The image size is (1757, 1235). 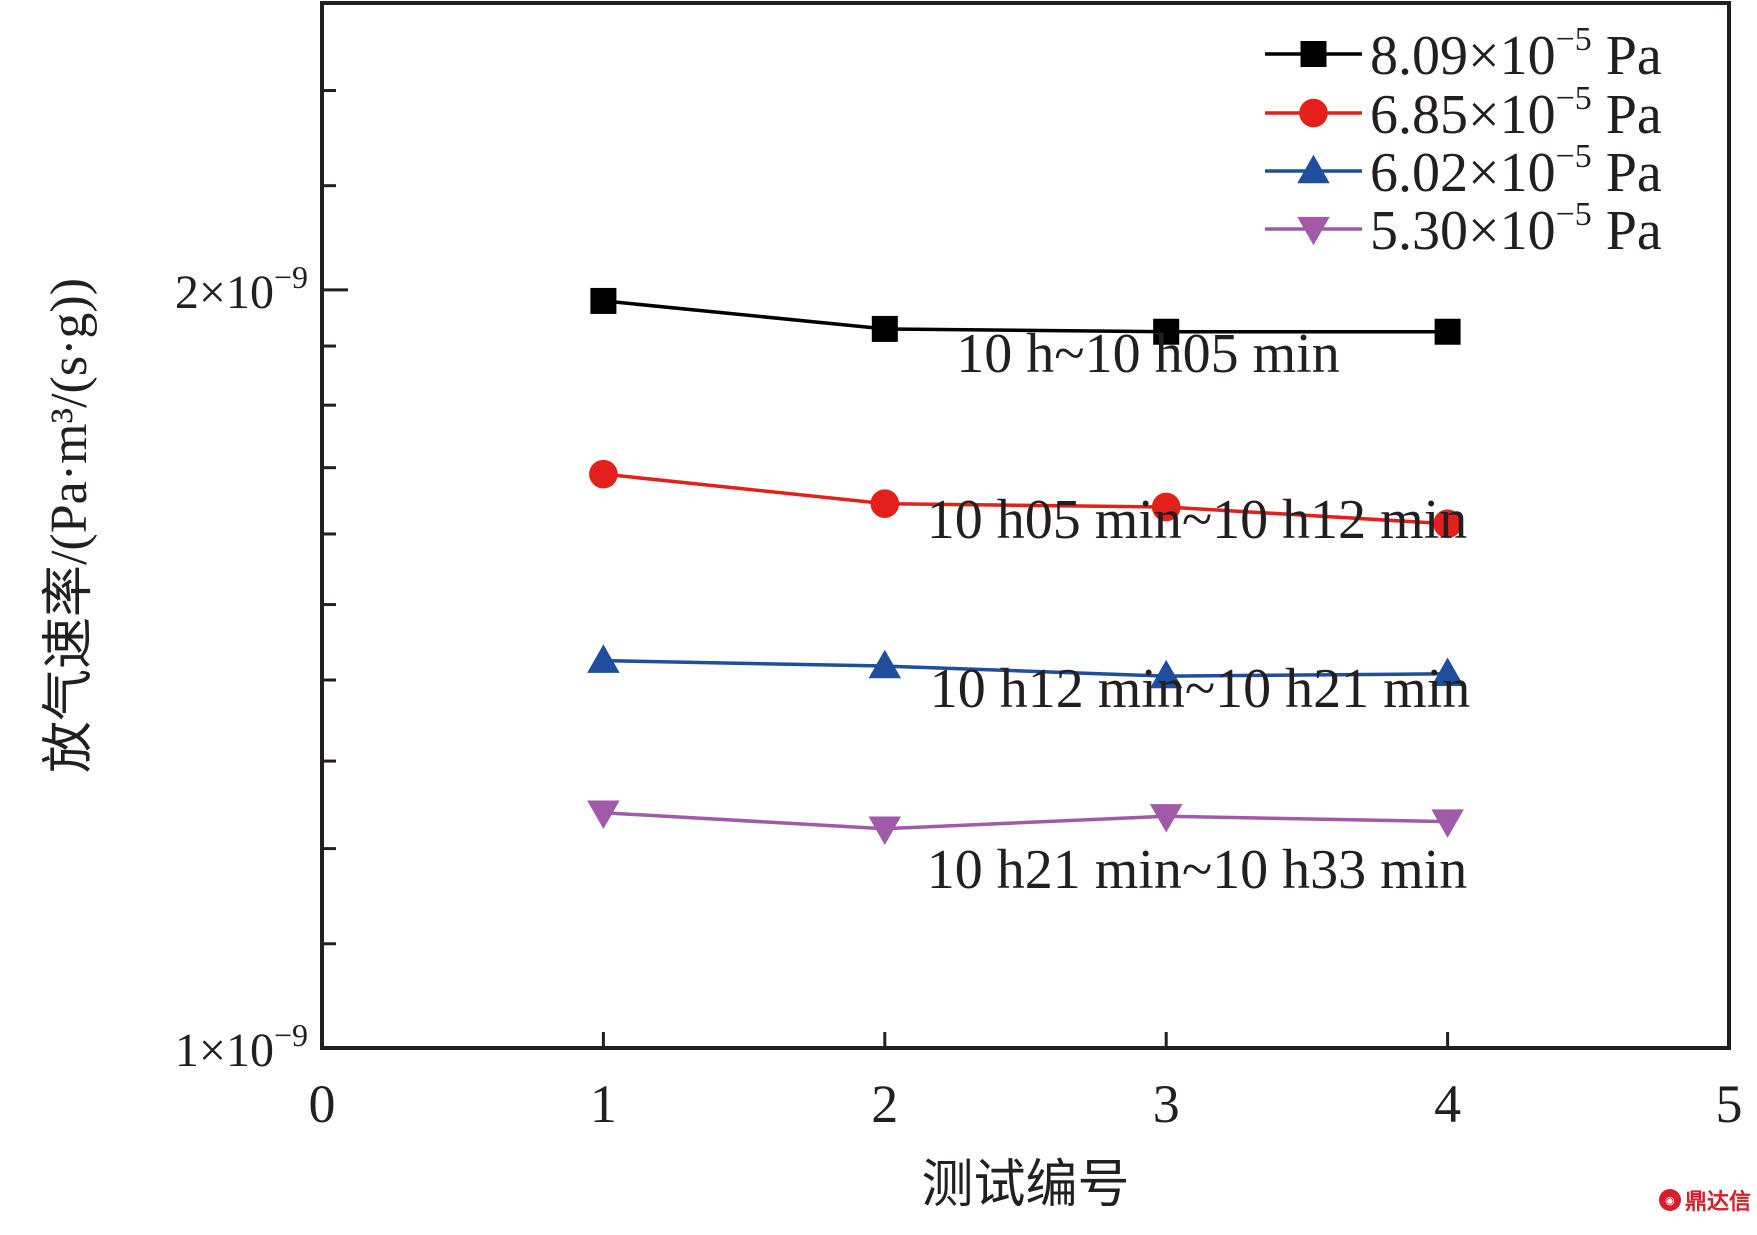 What do you see at coordinates (1516, 54) in the screenshot?
I see `legend-label: 8.09×10−5 Pa` at bounding box center [1516, 54].